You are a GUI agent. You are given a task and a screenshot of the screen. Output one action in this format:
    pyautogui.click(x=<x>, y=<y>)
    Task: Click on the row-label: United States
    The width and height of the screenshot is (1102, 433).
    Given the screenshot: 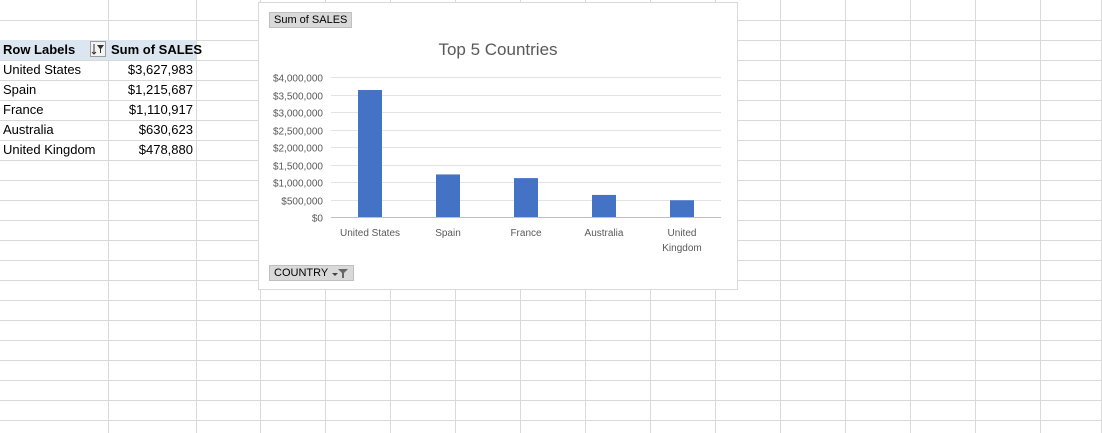 What is the action you would take?
    pyautogui.click(x=42, y=69)
    